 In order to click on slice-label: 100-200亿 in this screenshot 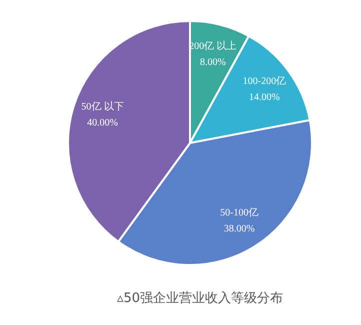, I will do `click(264, 81)`.